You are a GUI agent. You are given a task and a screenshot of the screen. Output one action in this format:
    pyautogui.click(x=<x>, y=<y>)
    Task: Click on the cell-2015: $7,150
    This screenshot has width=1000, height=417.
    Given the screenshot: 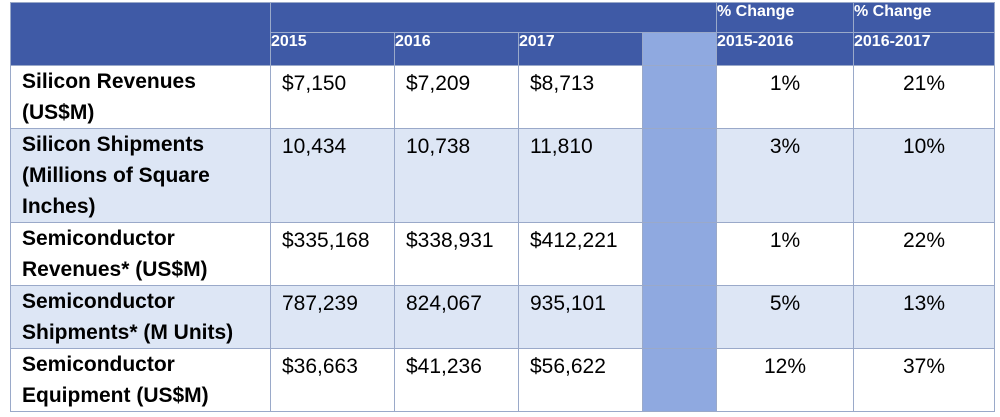 What is the action you would take?
    pyautogui.click(x=332, y=97)
    